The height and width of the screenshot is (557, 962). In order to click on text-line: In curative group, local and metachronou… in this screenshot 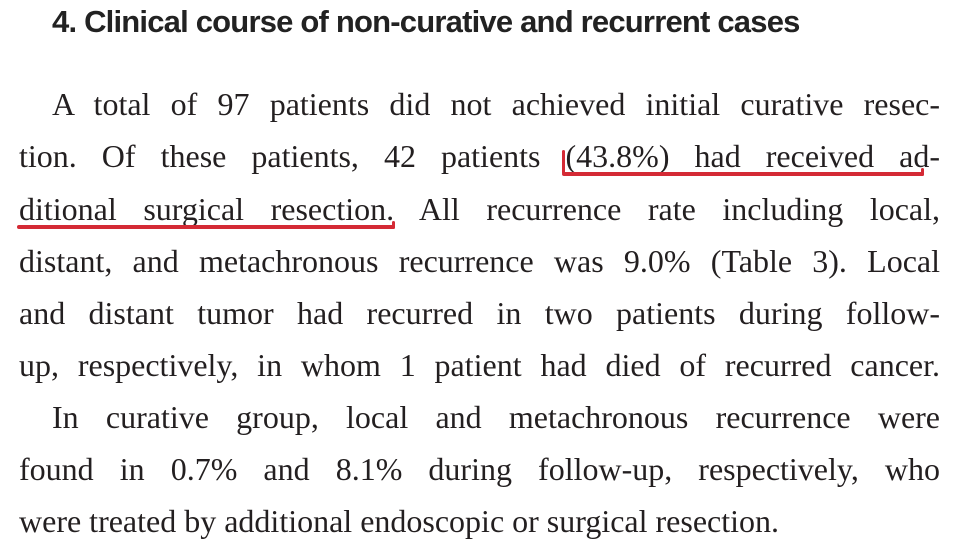, I will do `click(496, 417)`.